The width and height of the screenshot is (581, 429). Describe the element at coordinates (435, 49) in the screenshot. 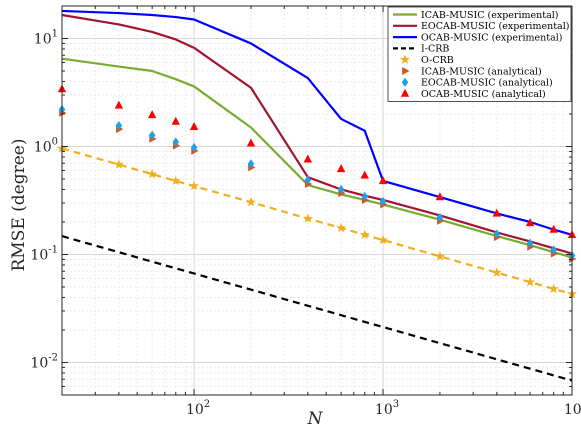

I see `legend-label-3: I-CRB` at that location.